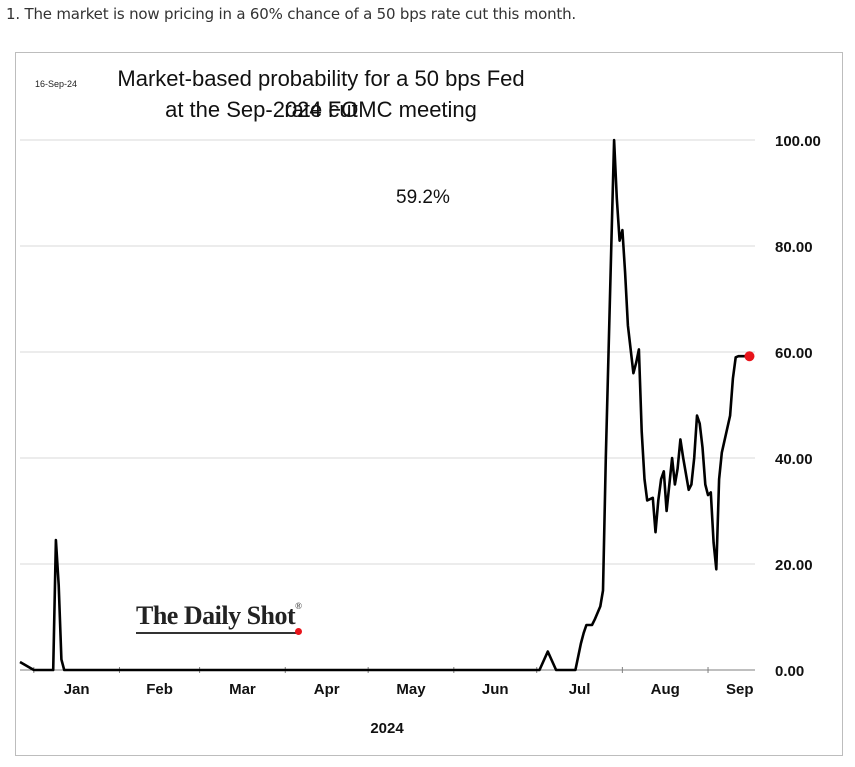  What do you see at coordinates (798, 141) in the screenshot?
I see `y-tick-label: 100.00` at bounding box center [798, 141].